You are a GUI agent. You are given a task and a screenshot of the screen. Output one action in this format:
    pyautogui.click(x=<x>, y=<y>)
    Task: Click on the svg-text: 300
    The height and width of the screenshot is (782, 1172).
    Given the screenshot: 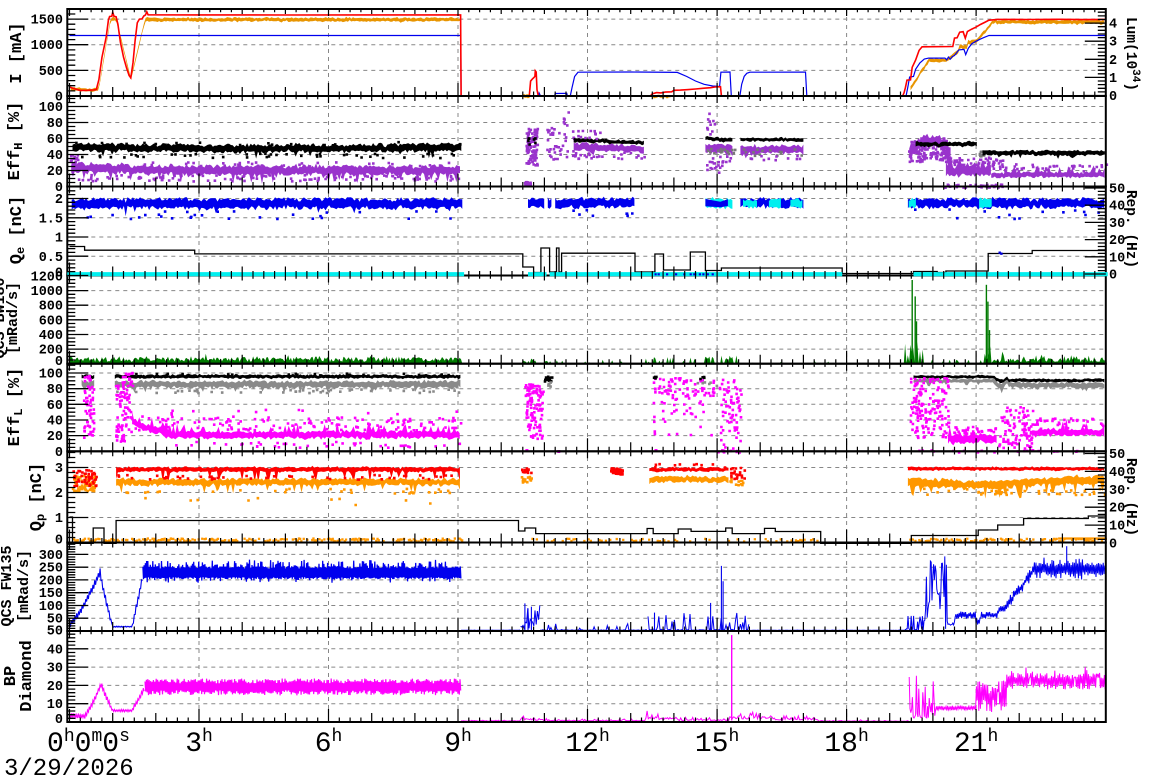 What is the action you would take?
    pyautogui.click(x=51, y=556)
    